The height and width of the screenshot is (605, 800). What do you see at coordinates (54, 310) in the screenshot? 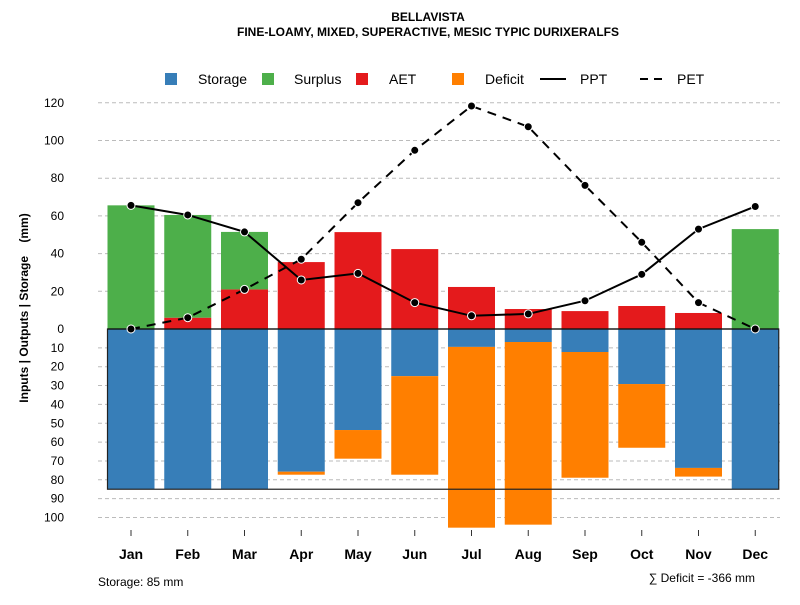
I see `y-axis: 120 100 80 60 40 20 0 10 20 30 40 50 60 70 80 90 100` at bounding box center [54, 310].